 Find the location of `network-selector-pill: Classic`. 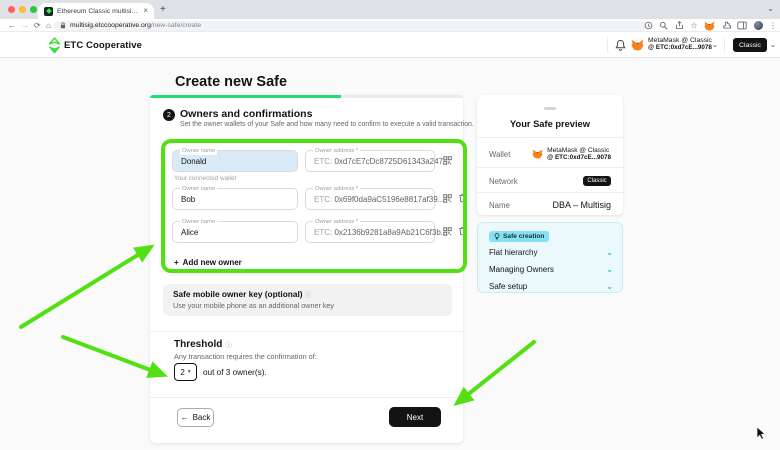

network-selector-pill: Classic is located at coordinates (750, 45).